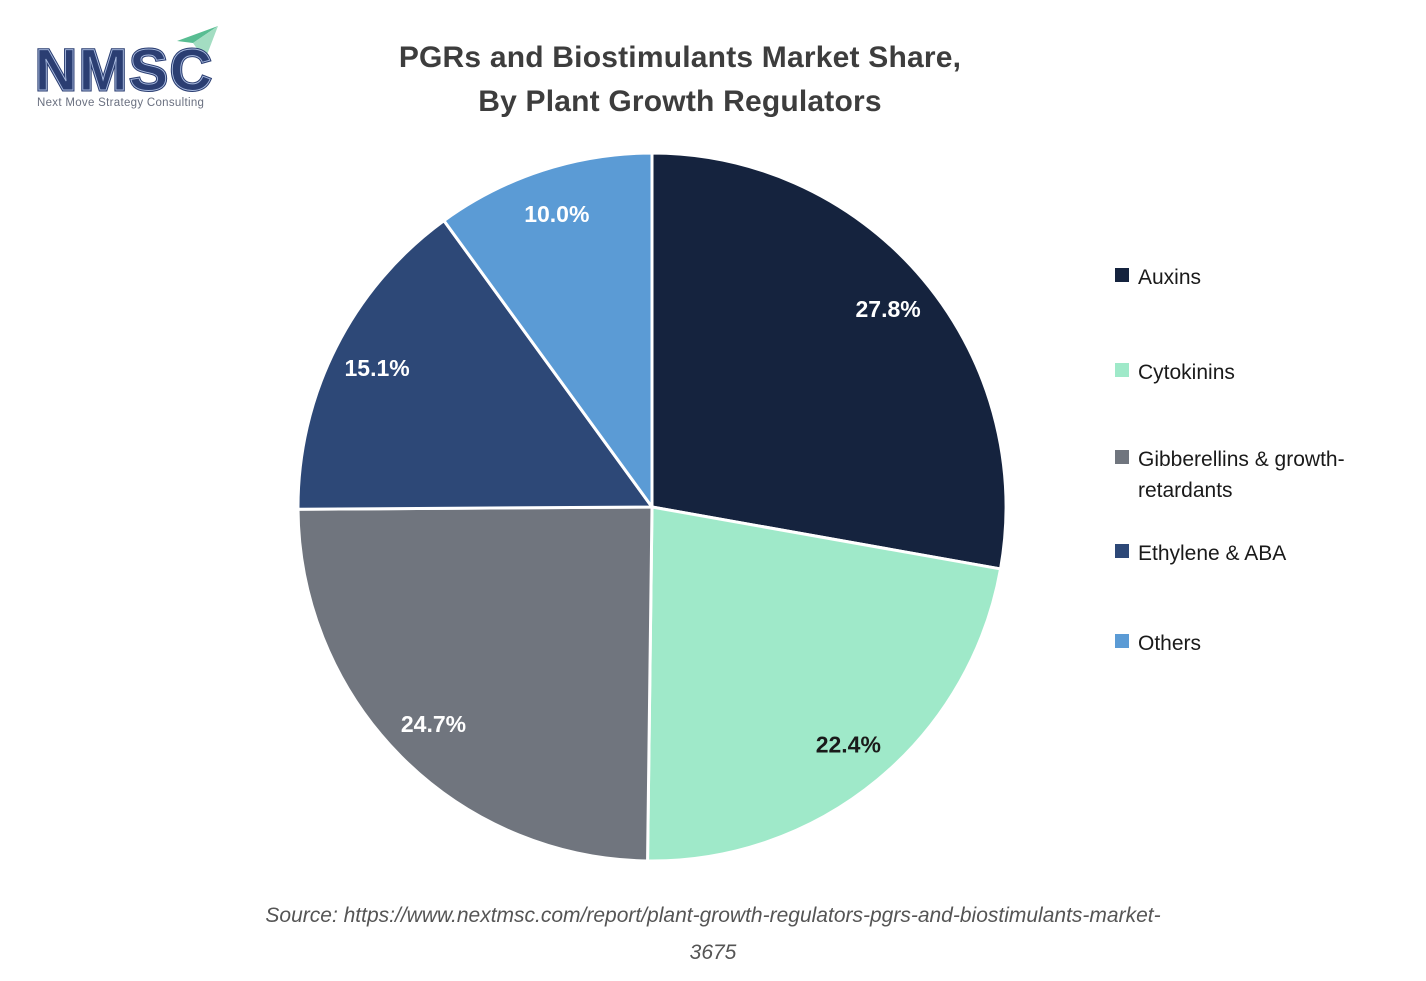 The height and width of the screenshot is (981, 1426). Describe the element at coordinates (1186, 372) in the screenshot. I see `legend-label: Cytokinins` at that location.